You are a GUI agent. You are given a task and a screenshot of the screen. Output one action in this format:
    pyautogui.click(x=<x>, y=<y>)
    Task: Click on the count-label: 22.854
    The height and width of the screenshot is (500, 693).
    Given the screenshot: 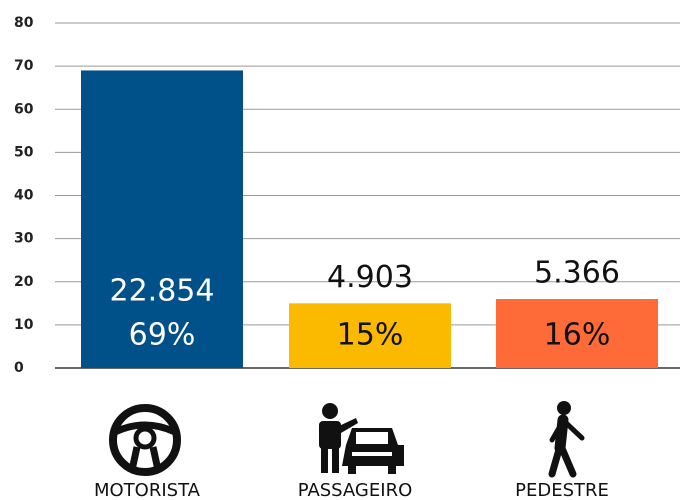 What is the action you would take?
    pyautogui.click(x=162, y=291)
    